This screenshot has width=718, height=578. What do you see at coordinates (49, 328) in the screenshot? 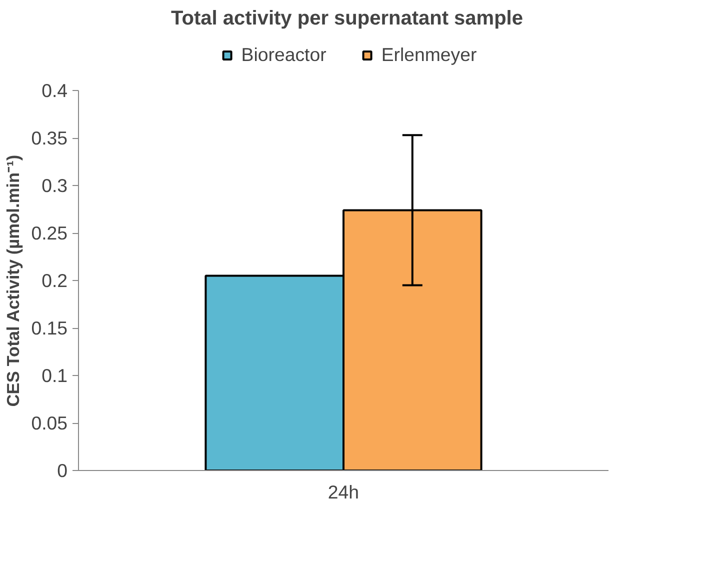
I see `y-tick-label: 0.15` at bounding box center [49, 328].